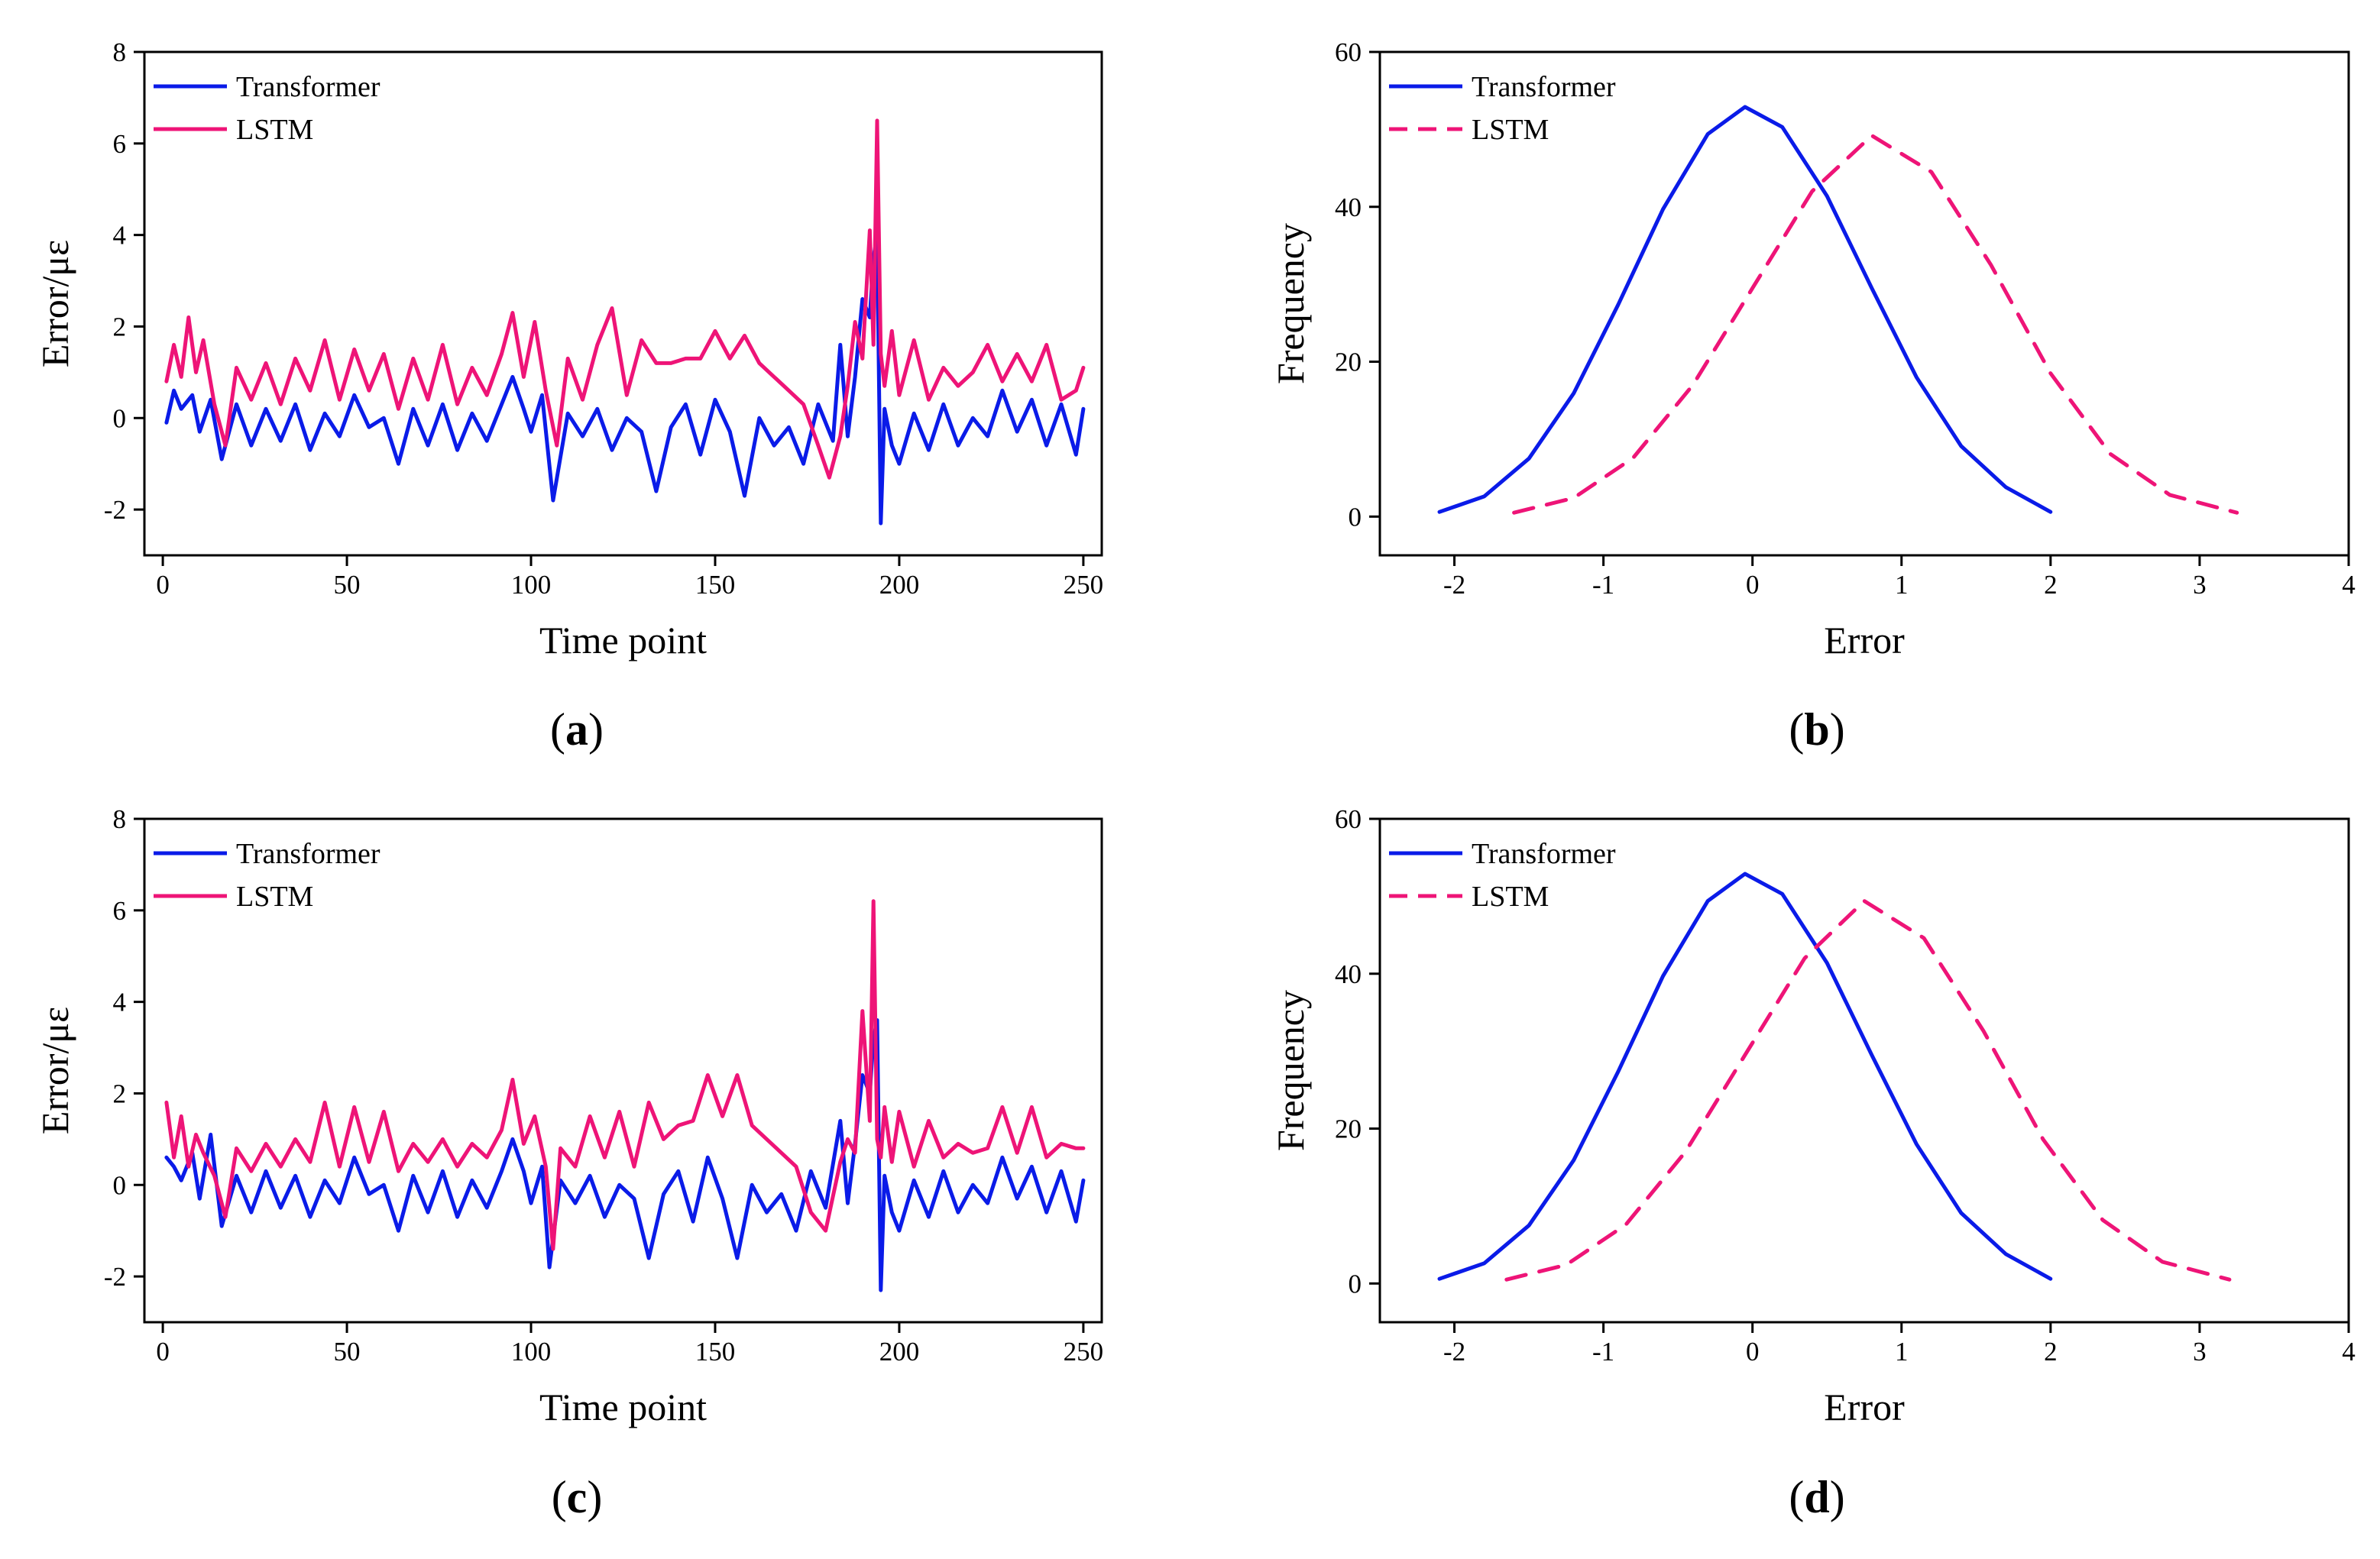 This screenshot has height=1559, width=2380. Describe the element at coordinates (577, 729) in the screenshot. I see `panel-label: (a)` at that location.